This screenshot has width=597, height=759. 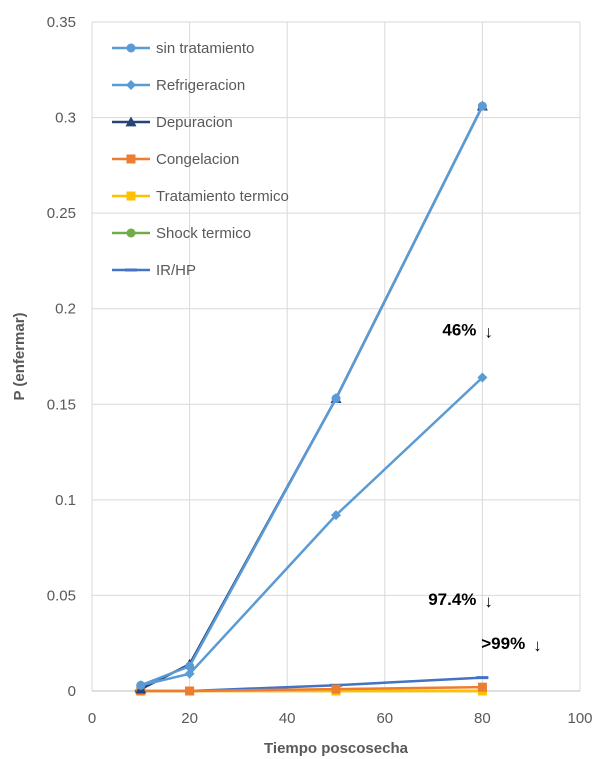 What do you see at coordinates (287, 718) in the screenshot?
I see `x-tick-label: 40` at bounding box center [287, 718].